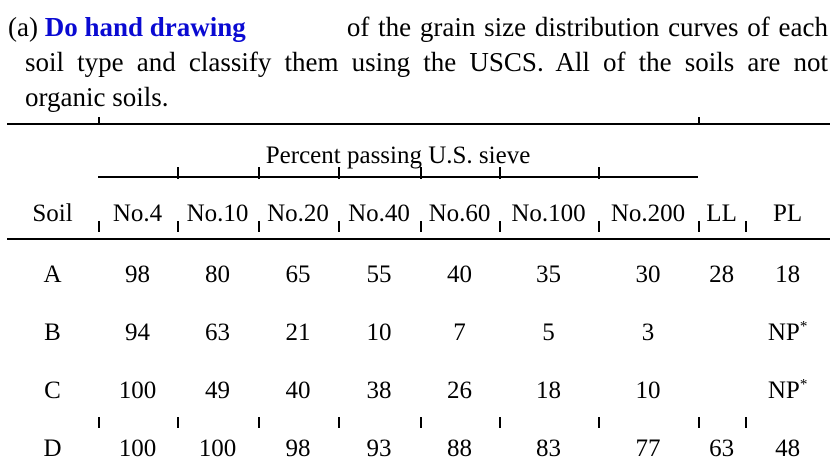 The height and width of the screenshot is (462, 832). I want to click on col-header-pl: PL, so click(788, 208).